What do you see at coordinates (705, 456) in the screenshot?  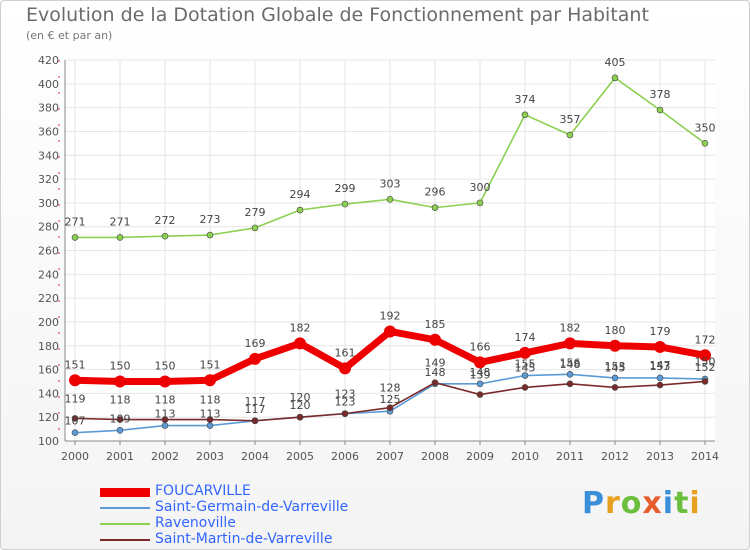 I see `x-tick-label: 2014` at bounding box center [705, 456].